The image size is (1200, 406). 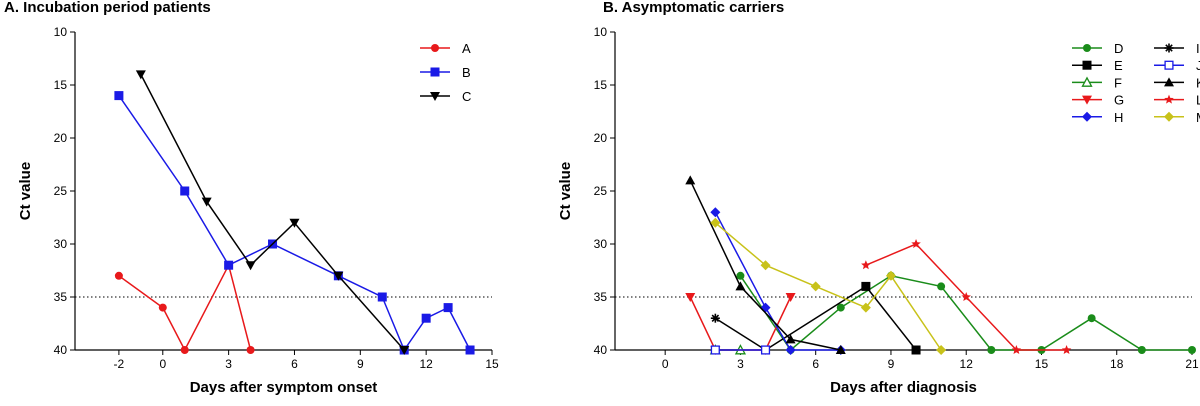 What do you see at coordinates (445, 96) in the screenshot?
I see `legend-item-c: C` at bounding box center [445, 96].